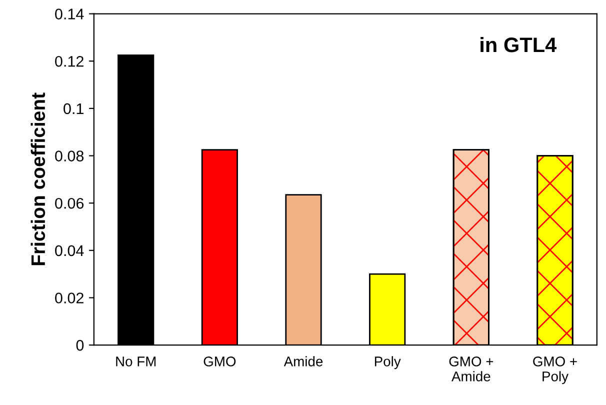  I want to click on y-tick-label: 0.12, so click(69, 61).